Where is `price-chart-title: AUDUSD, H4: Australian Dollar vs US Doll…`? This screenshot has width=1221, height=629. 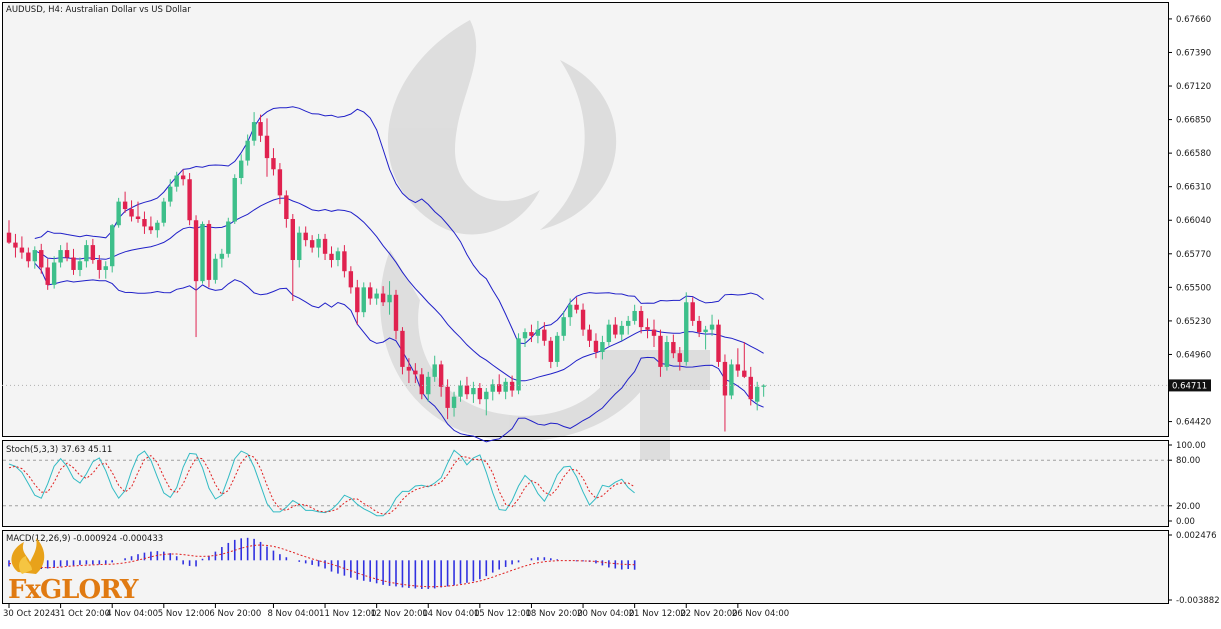
price-chart-title: AUDUSD, H4: Australian Dollar vs US Doll… is located at coordinates (98, 10).